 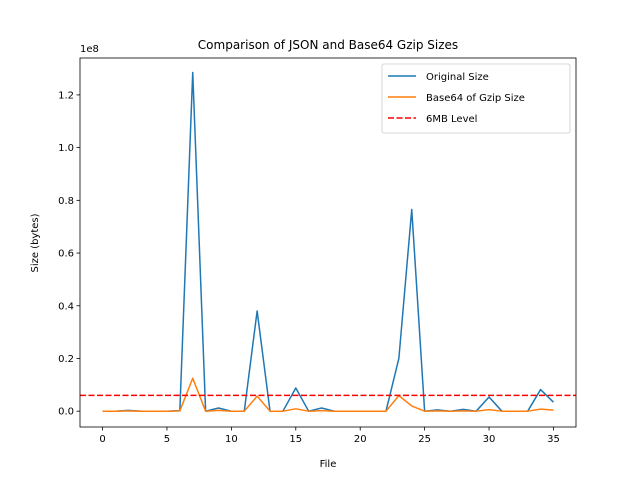 What do you see at coordinates (167, 439) in the screenshot?
I see `x-tick-label: 5` at bounding box center [167, 439].